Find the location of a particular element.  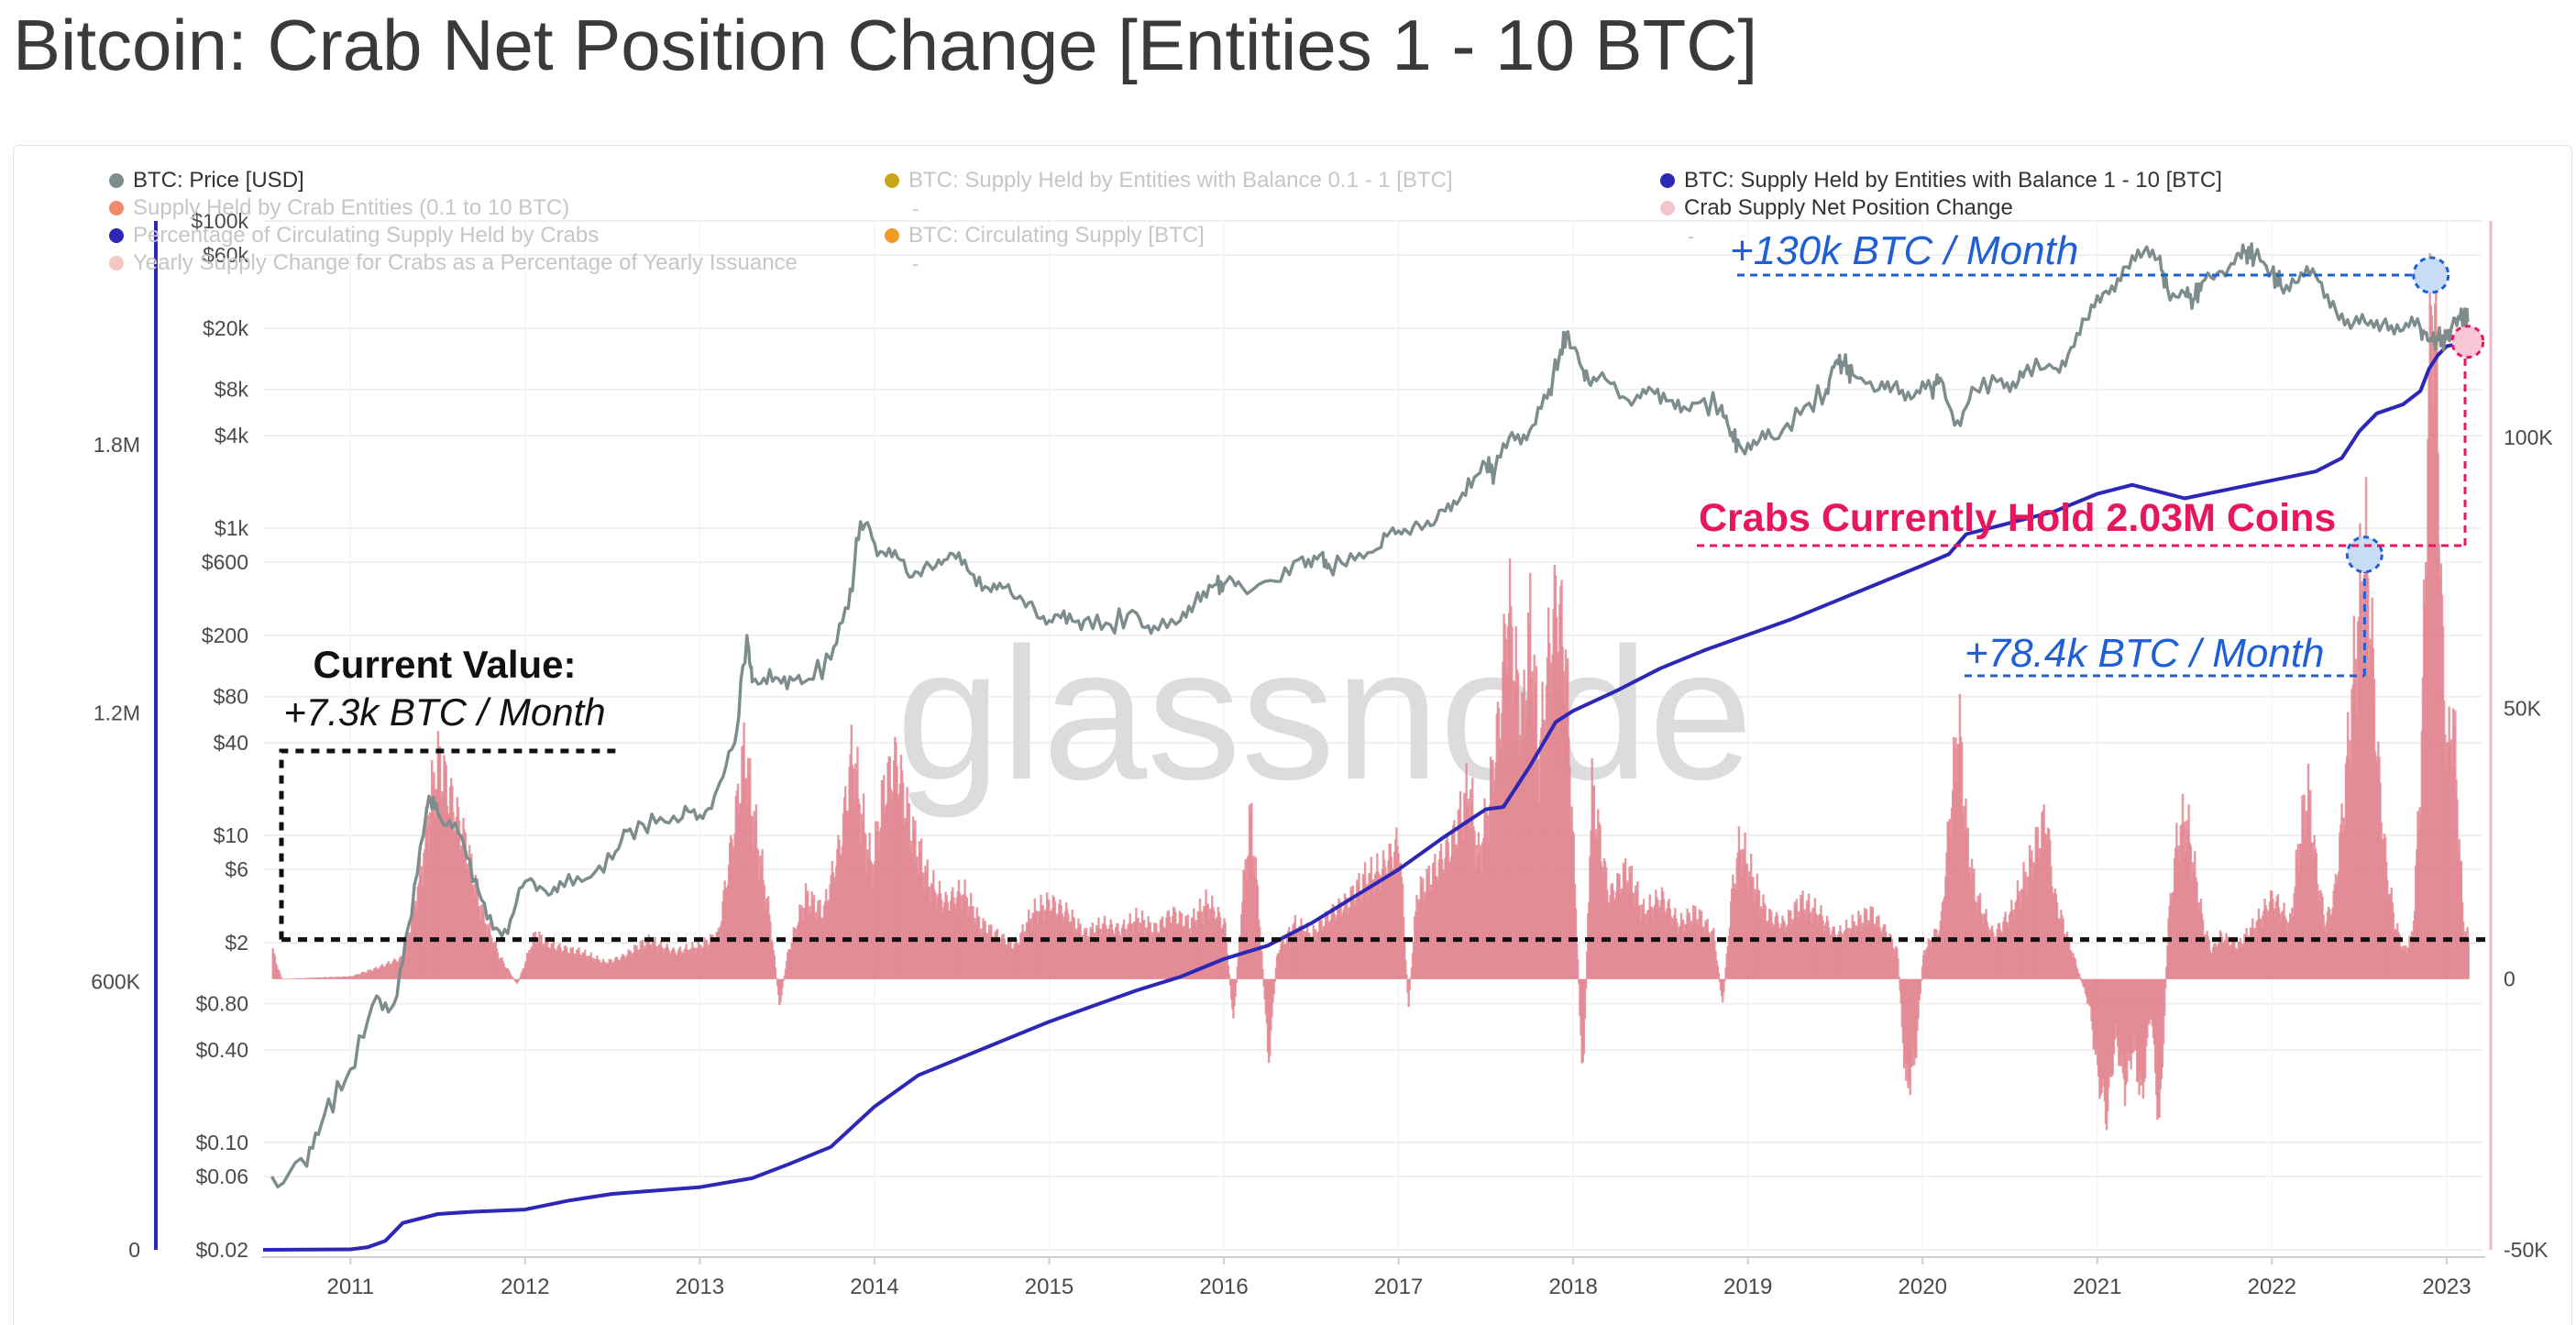

watermark: glassnode is located at coordinates (1326, 714).